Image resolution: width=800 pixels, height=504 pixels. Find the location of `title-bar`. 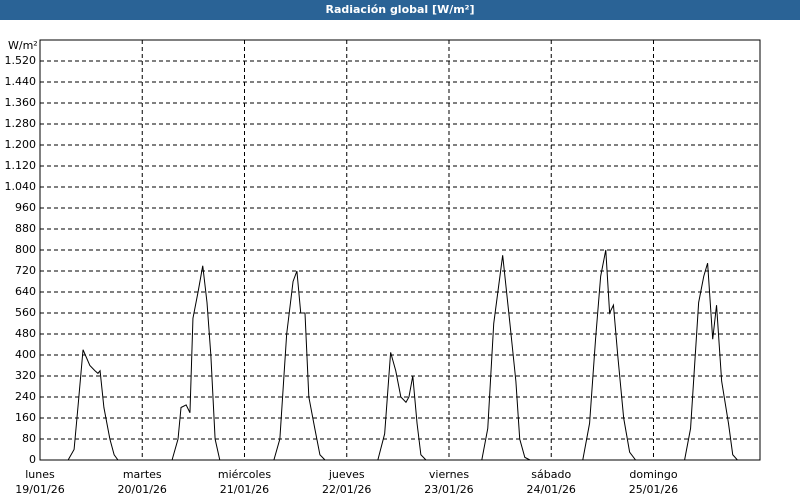

title-bar is located at coordinates (400, 10).